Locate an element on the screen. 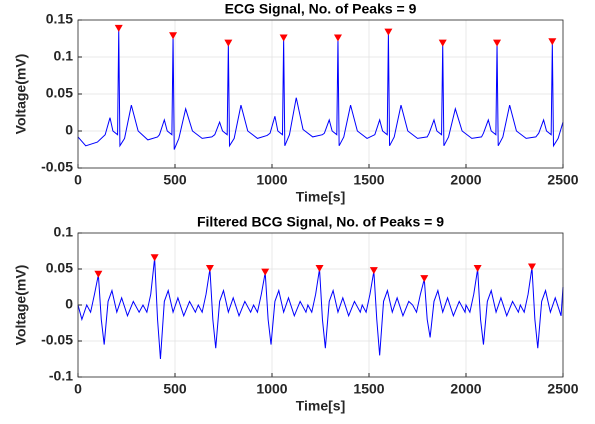 The width and height of the screenshot is (595, 424). chart-title: ECG Signal, No. of Peaks = 9 is located at coordinates (321, 9).